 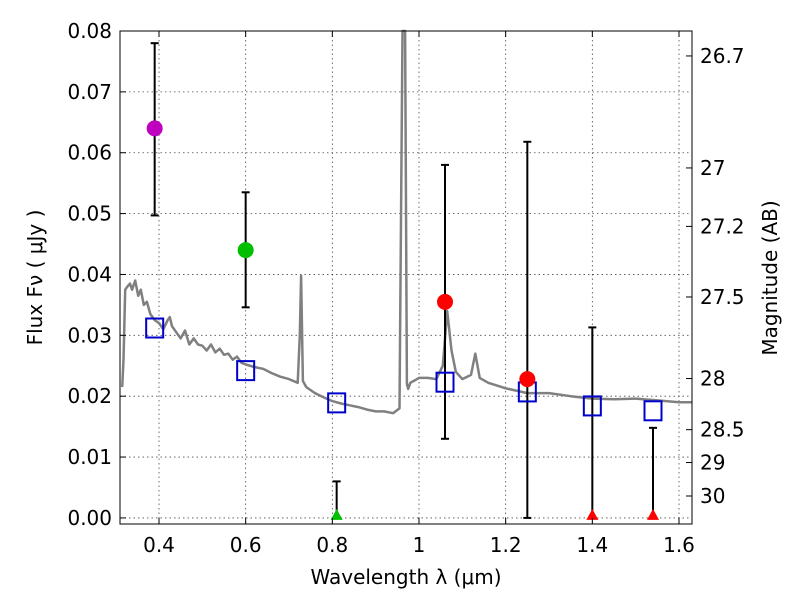 I want to click on x-axis-label: Wavelength λ (μm), so click(x=405, y=577).